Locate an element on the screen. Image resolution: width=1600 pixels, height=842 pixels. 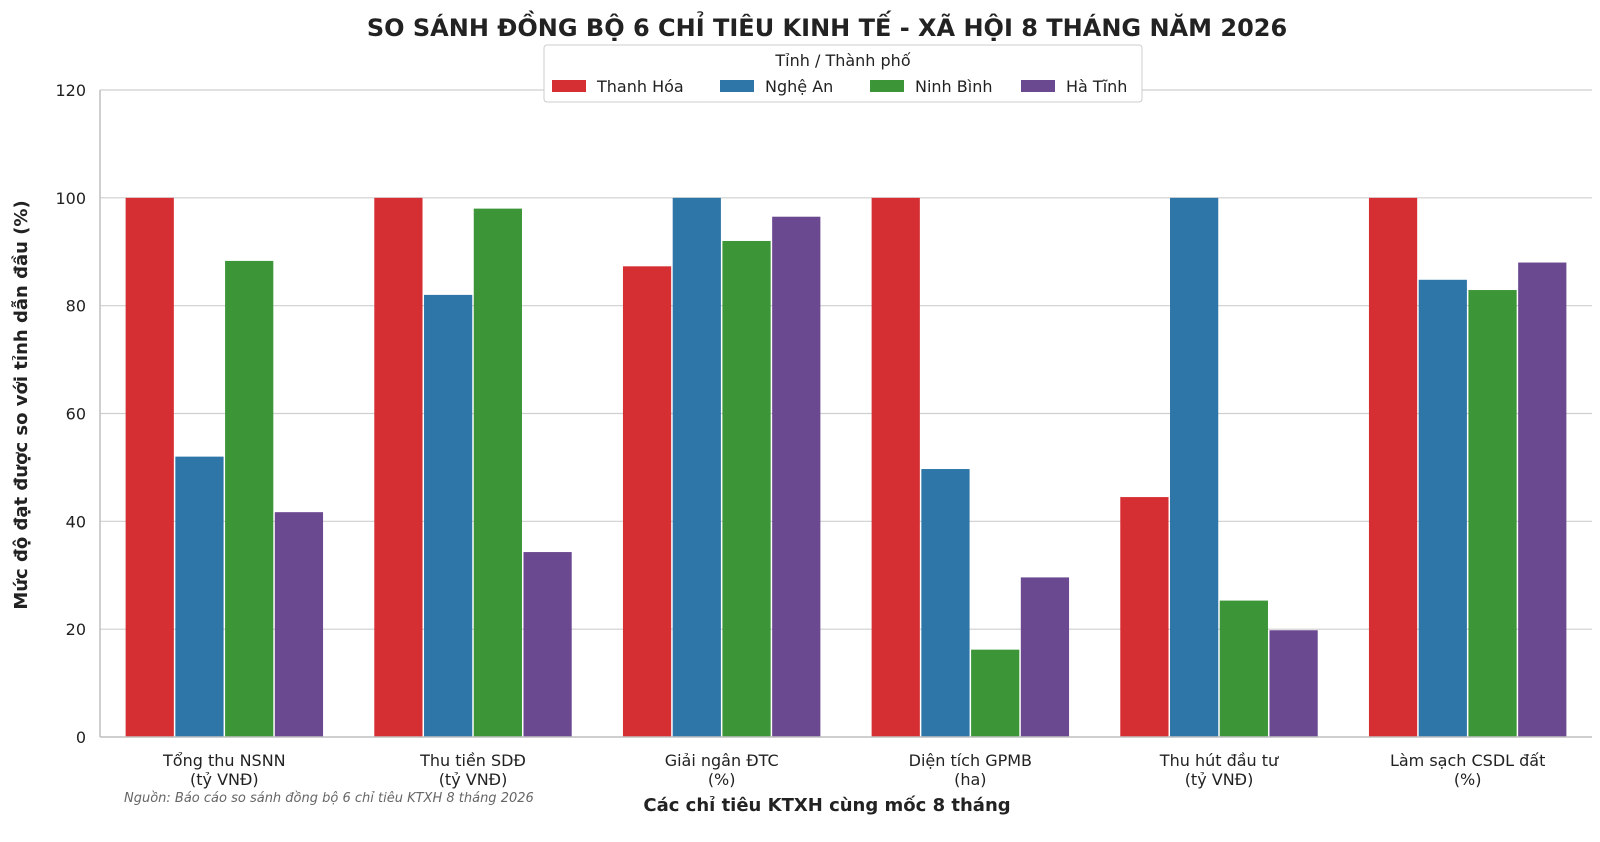
x-tick-label: Thu hút đầu tư is located at coordinates (1219, 760).